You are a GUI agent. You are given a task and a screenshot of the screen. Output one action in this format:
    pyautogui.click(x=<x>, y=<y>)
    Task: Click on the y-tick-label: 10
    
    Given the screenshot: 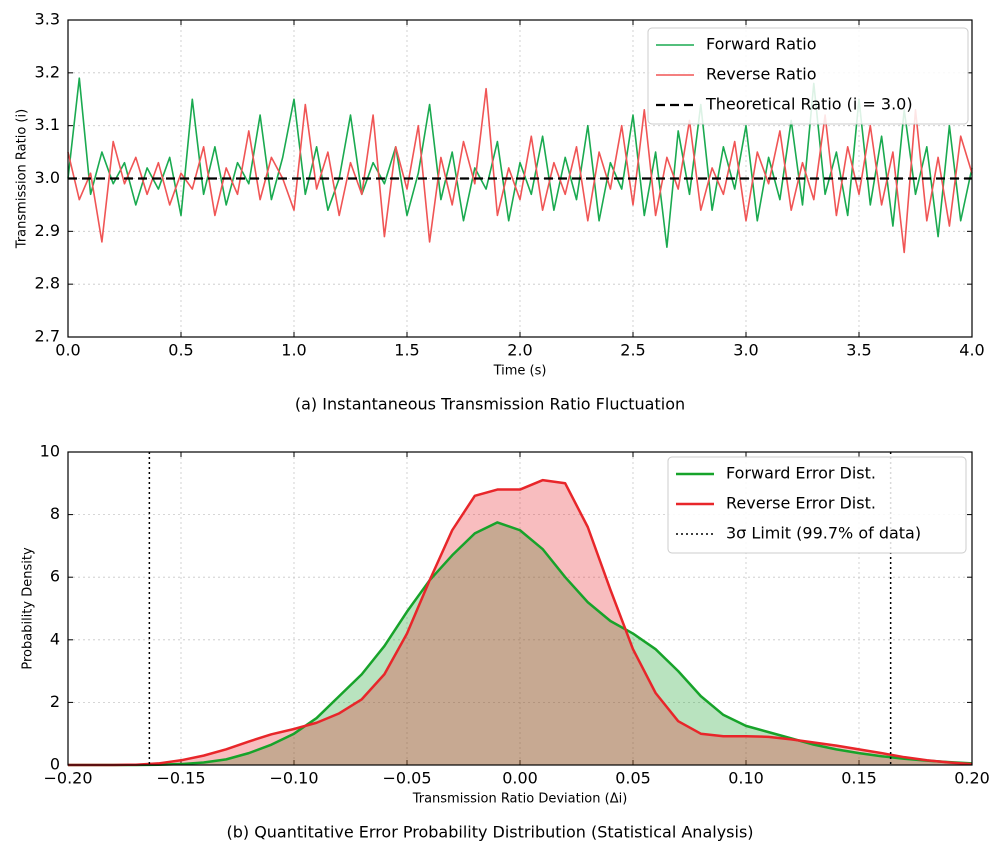 What is the action you would take?
    pyautogui.click(x=50, y=451)
    